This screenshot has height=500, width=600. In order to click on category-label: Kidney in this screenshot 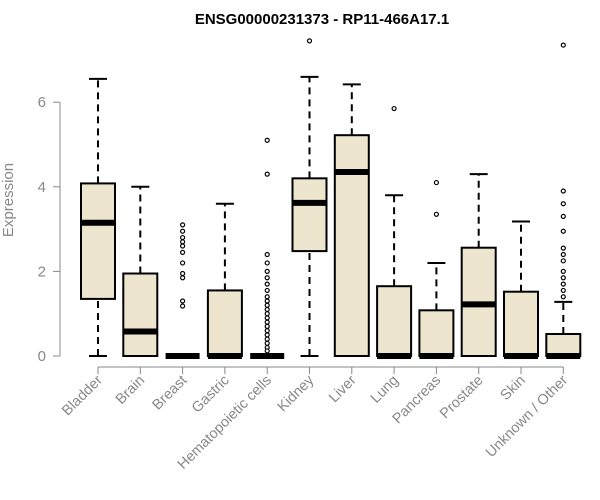, I will do `click(296, 393)`.